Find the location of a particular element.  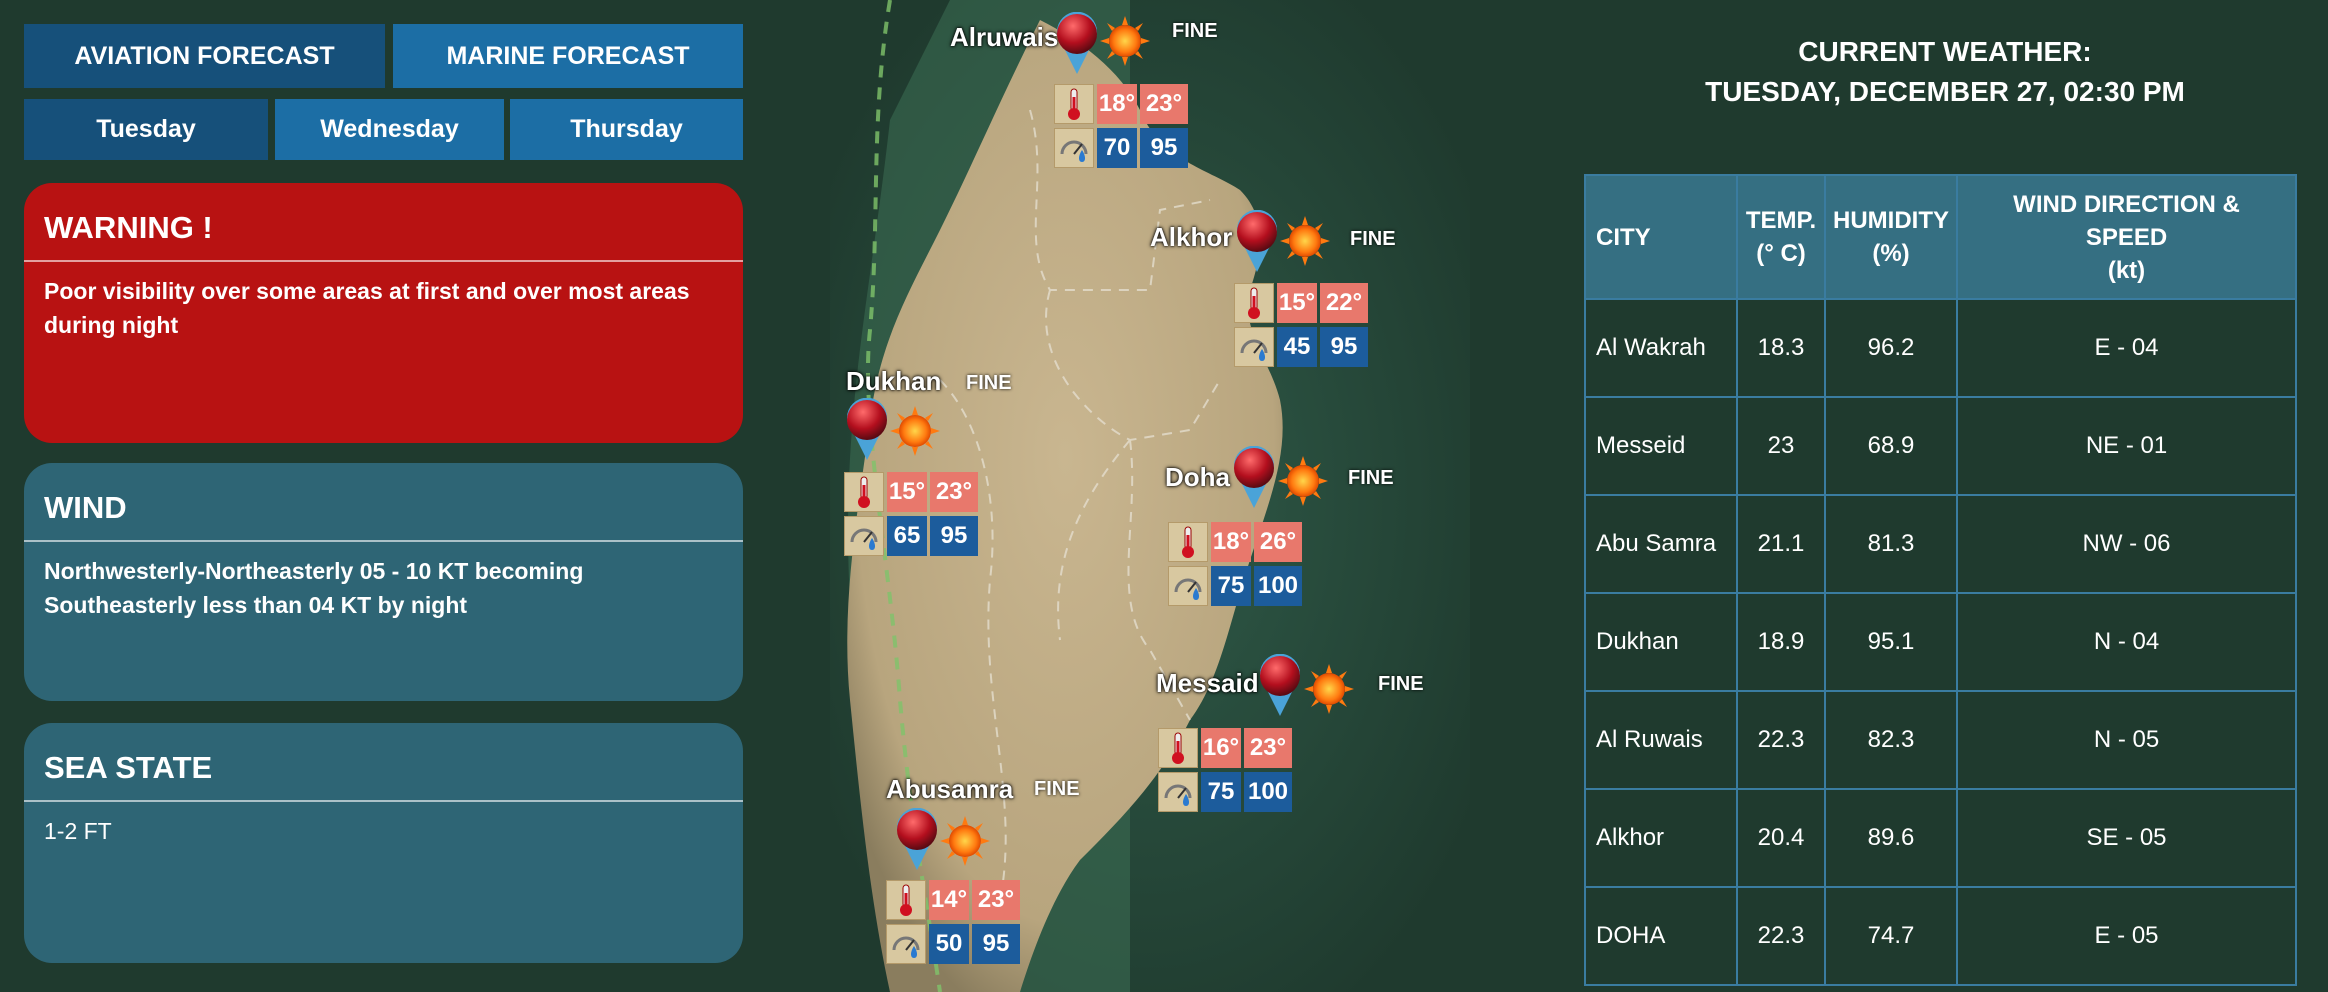

forecast-box-alkhor: 15° 22° 45 95 is located at coordinates (1302, 326).